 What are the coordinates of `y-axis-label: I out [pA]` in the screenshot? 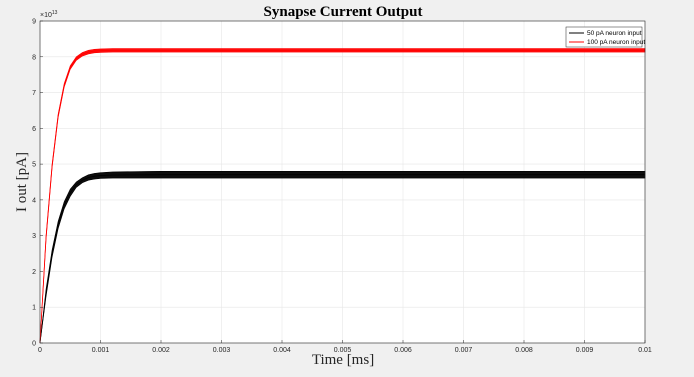 It's located at (22, 182).